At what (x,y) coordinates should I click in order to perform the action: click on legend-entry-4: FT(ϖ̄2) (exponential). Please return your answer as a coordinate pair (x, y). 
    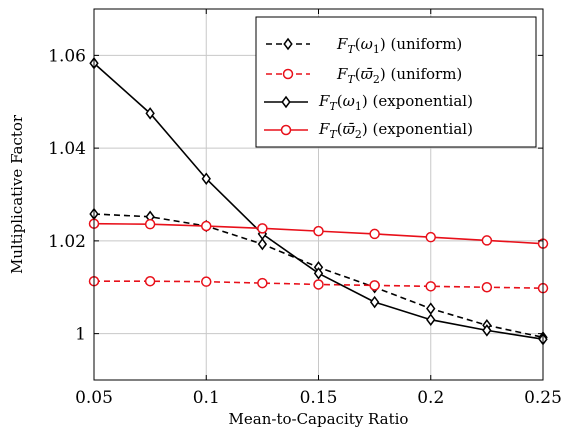
    Looking at the image, I should click on (395, 130).